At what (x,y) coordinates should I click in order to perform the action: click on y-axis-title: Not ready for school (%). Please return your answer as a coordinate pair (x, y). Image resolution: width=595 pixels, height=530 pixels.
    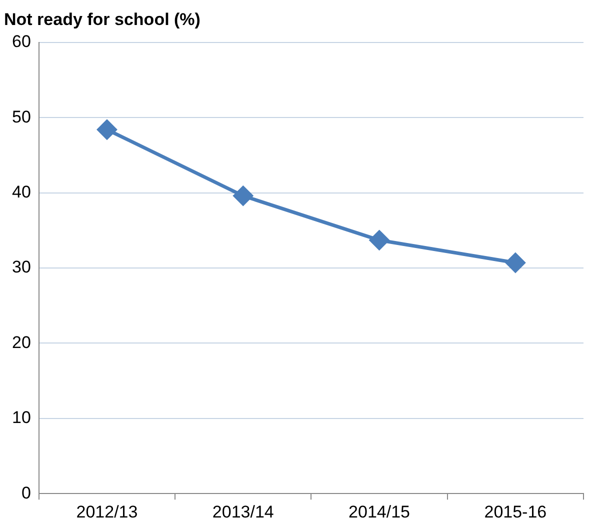
    Looking at the image, I should click on (102, 19).